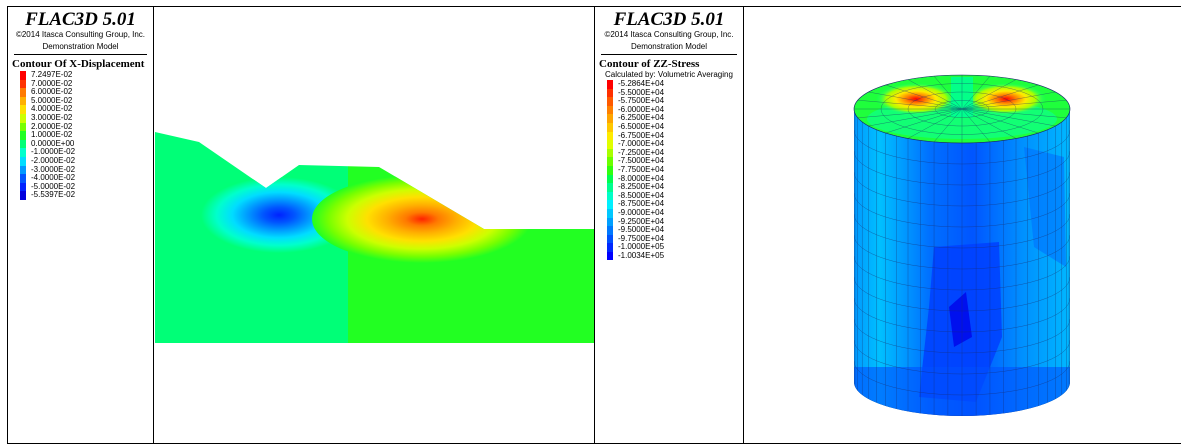 This screenshot has height=445, width=1181. Describe the element at coordinates (86, 109) in the screenshot. I see `legend-item: 4.0000E-02` at that location.